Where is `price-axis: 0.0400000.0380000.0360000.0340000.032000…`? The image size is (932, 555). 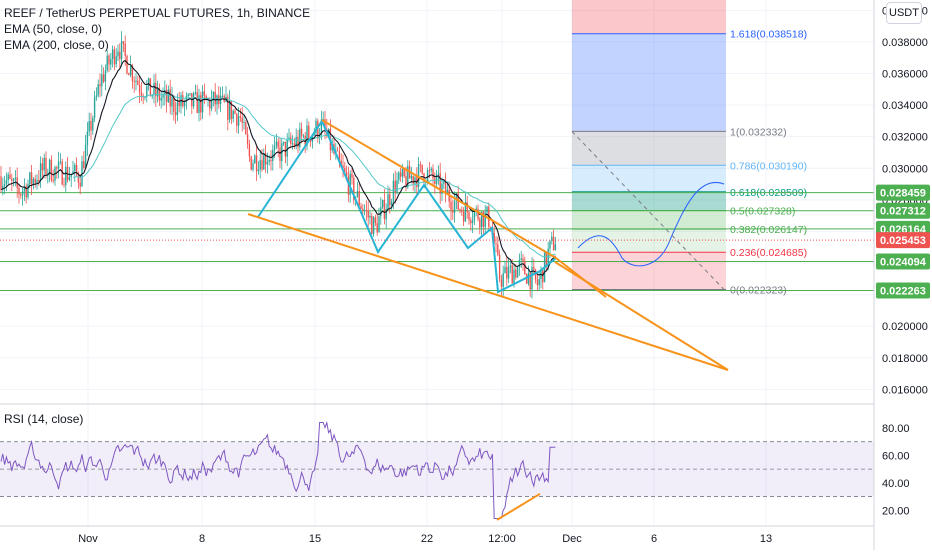 price-axis: 0.0400000.0380000.0360000.0340000.032000… is located at coordinates (905, 200).